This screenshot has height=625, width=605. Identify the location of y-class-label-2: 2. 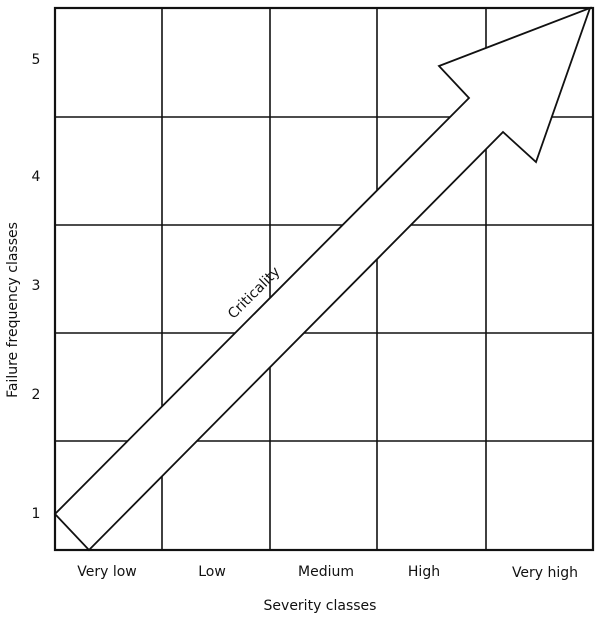
(36, 395).